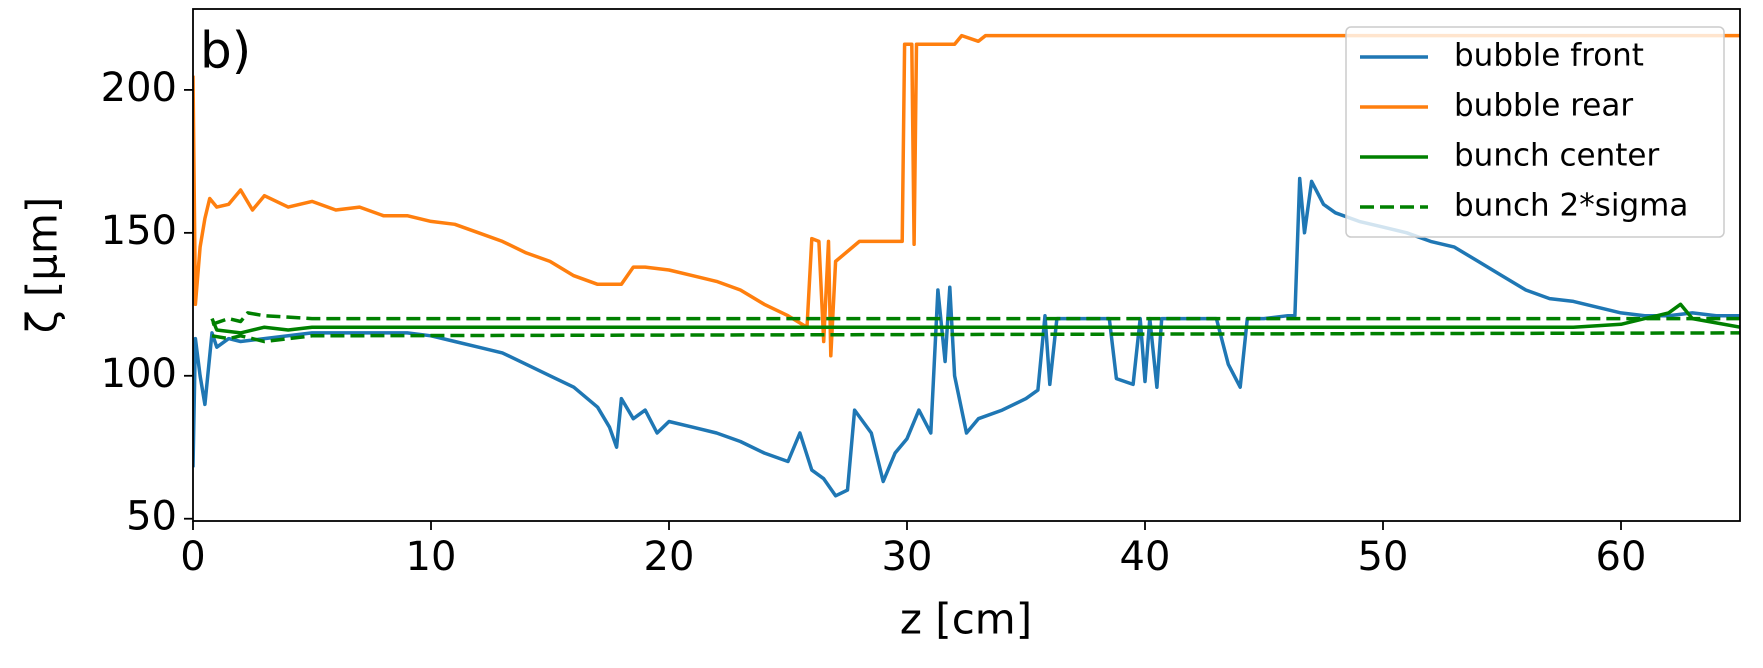 The width and height of the screenshot is (1763, 668). What do you see at coordinates (139, 88) in the screenshot?
I see `y-tick-label: 200` at bounding box center [139, 88].